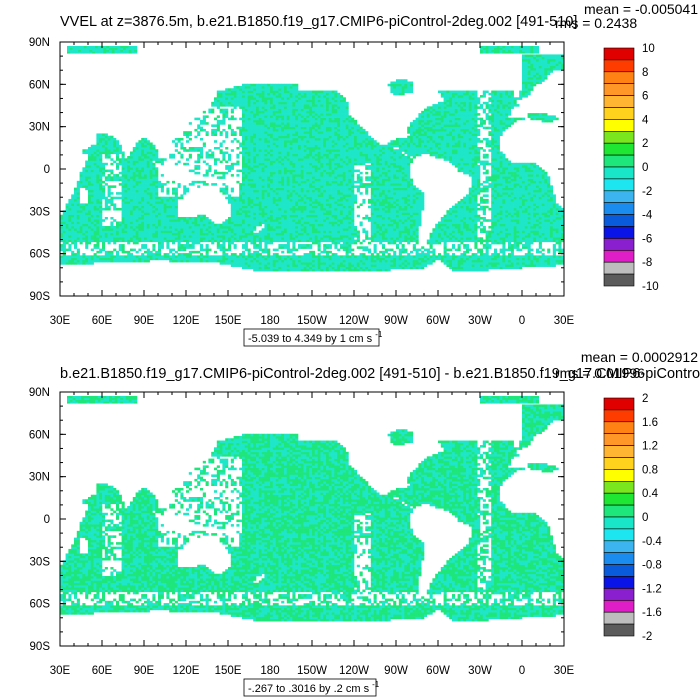  Describe the element at coordinates (650, 287) in the screenshot. I see `colorbar-label: -10` at that location.